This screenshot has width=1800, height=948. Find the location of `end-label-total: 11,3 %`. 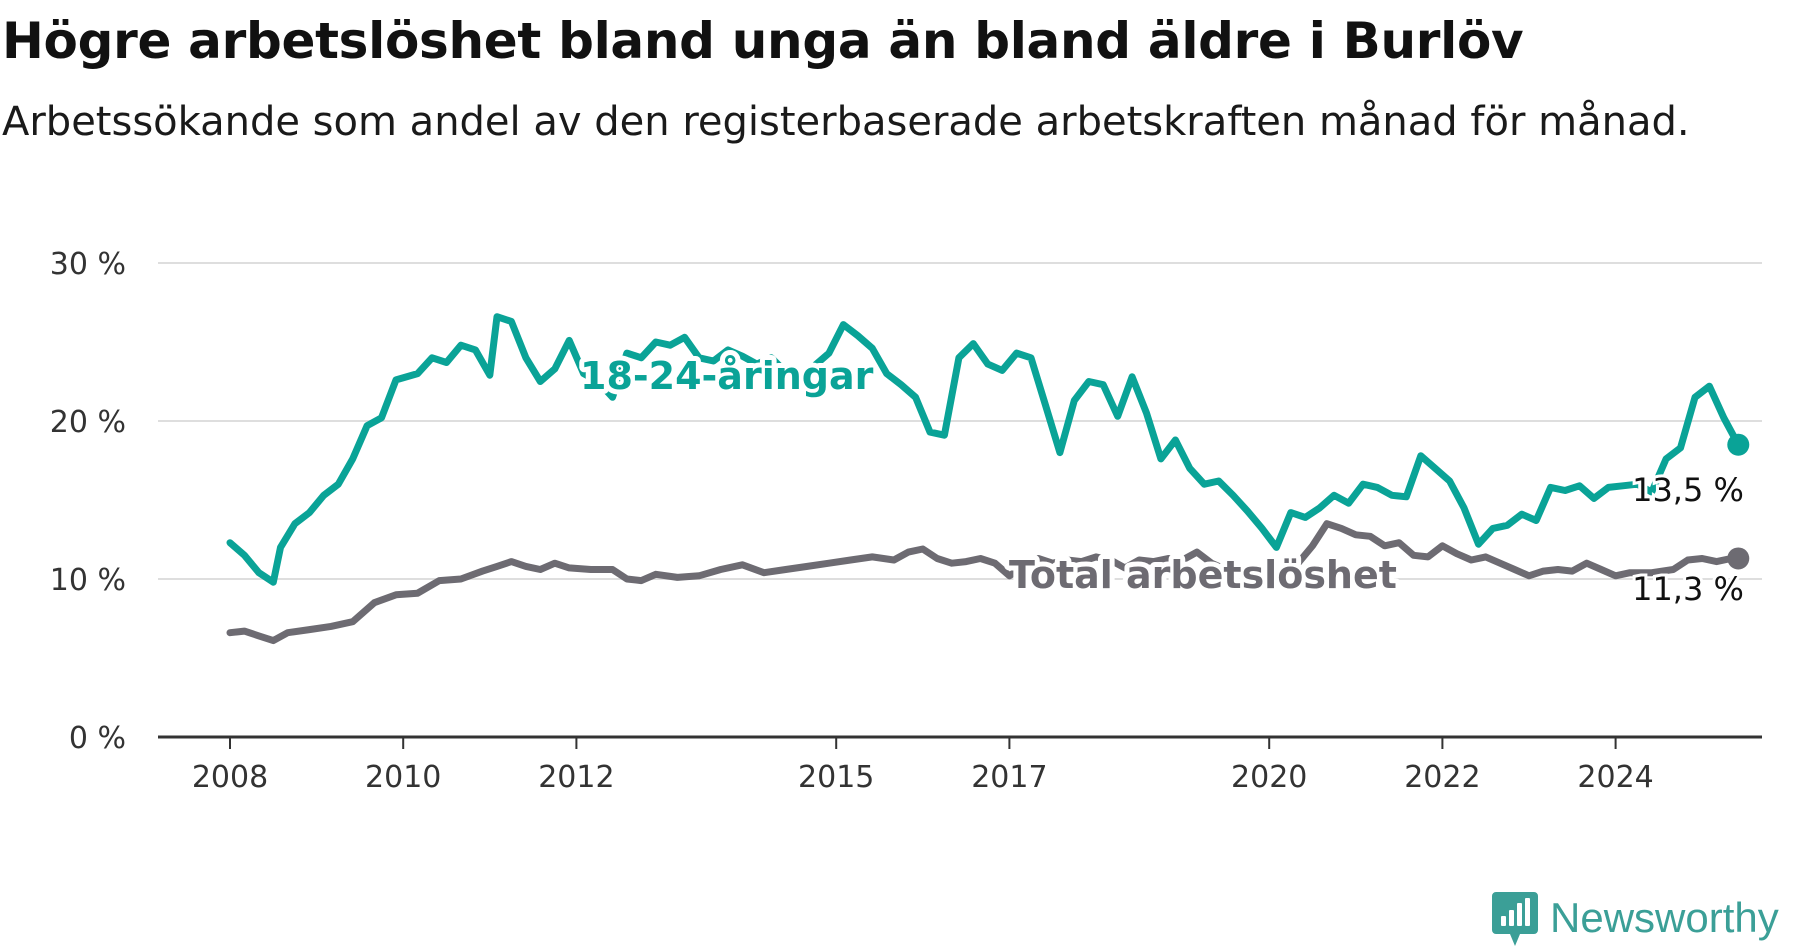

end-label-total: 11,3 % is located at coordinates (1688, 589).